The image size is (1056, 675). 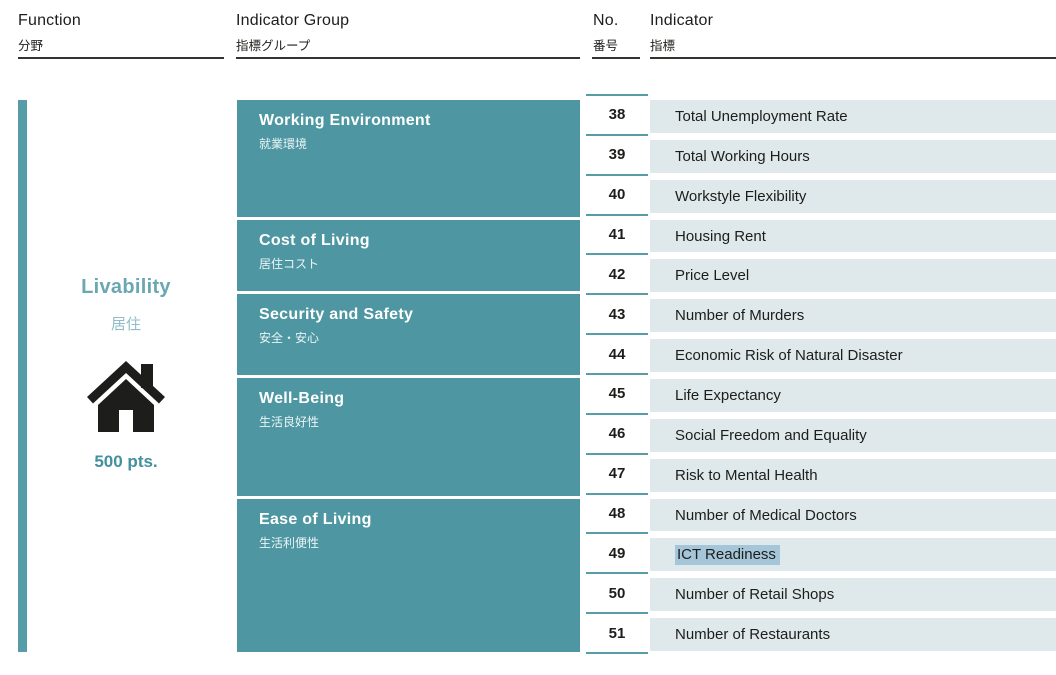 What do you see at coordinates (663, 46) in the screenshot?
I see `column-subtitle: 指標` at bounding box center [663, 46].